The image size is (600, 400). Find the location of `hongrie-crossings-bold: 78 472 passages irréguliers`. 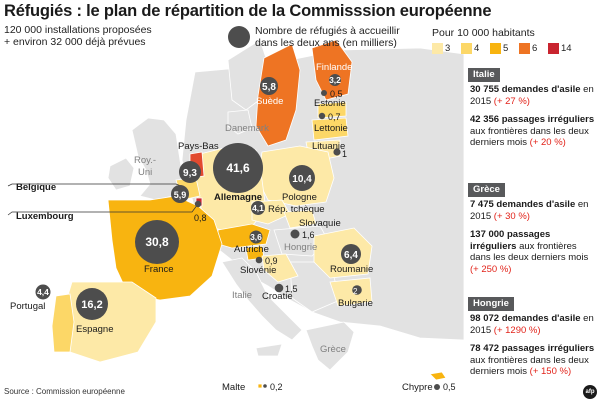

hongrie-crossings-bold: 78 472 passages irréguliers is located at coordinates (532, 348).